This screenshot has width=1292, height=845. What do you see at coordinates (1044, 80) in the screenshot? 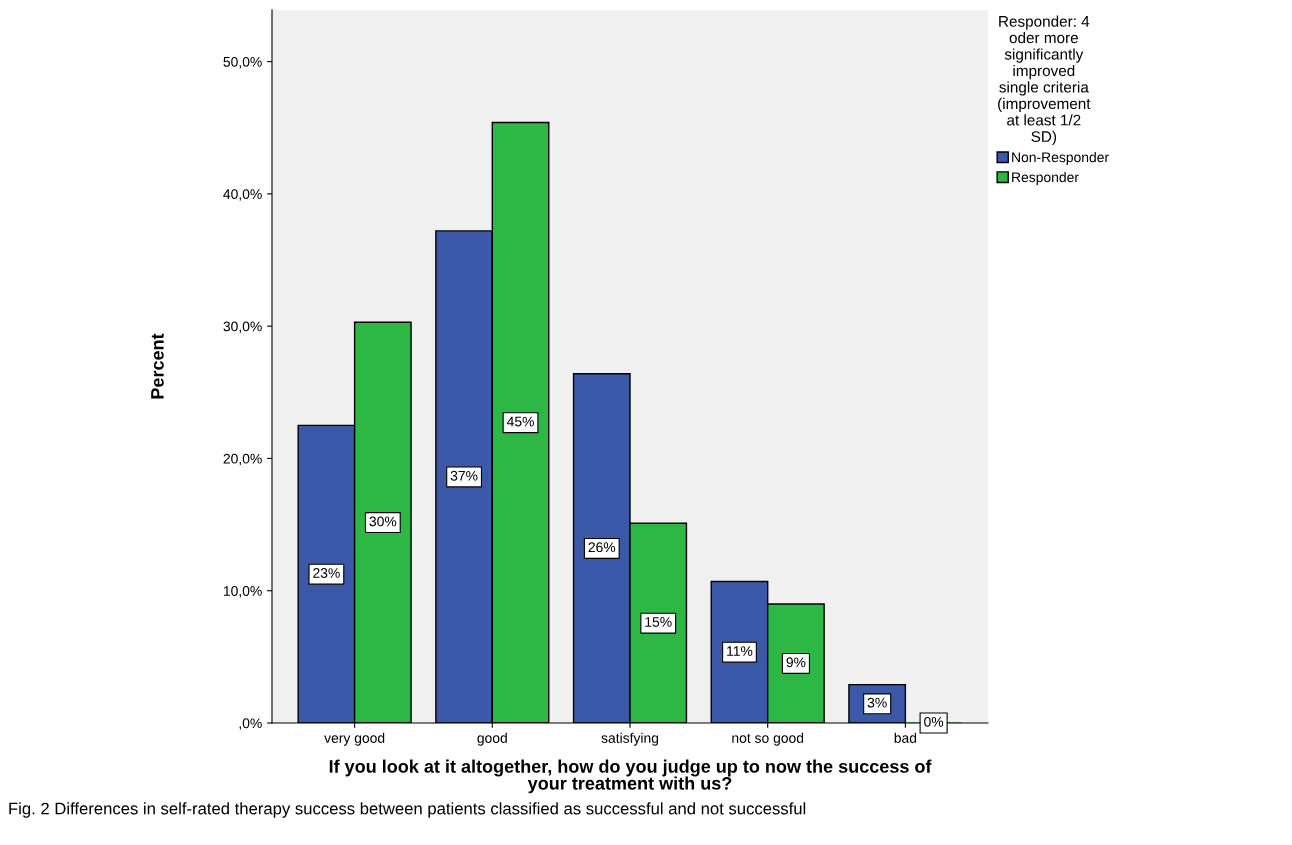
I see `legend-title: Responder: 4 oder more significantly improved single criteria (improvement at least 1/2 SD)` at bounding box center [1044, 80].